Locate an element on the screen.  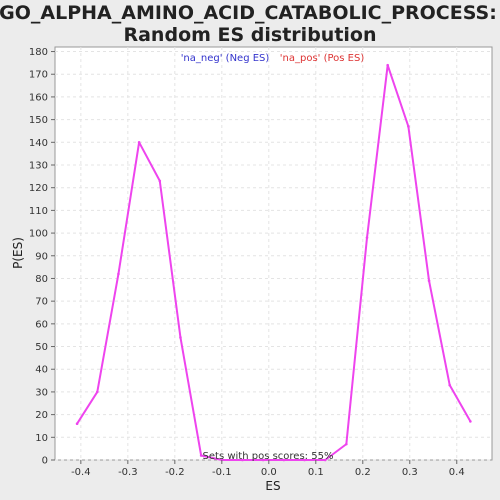
legend-item-neg: 'na_neg' (Neg ES) is located at coordinates (225, 58).